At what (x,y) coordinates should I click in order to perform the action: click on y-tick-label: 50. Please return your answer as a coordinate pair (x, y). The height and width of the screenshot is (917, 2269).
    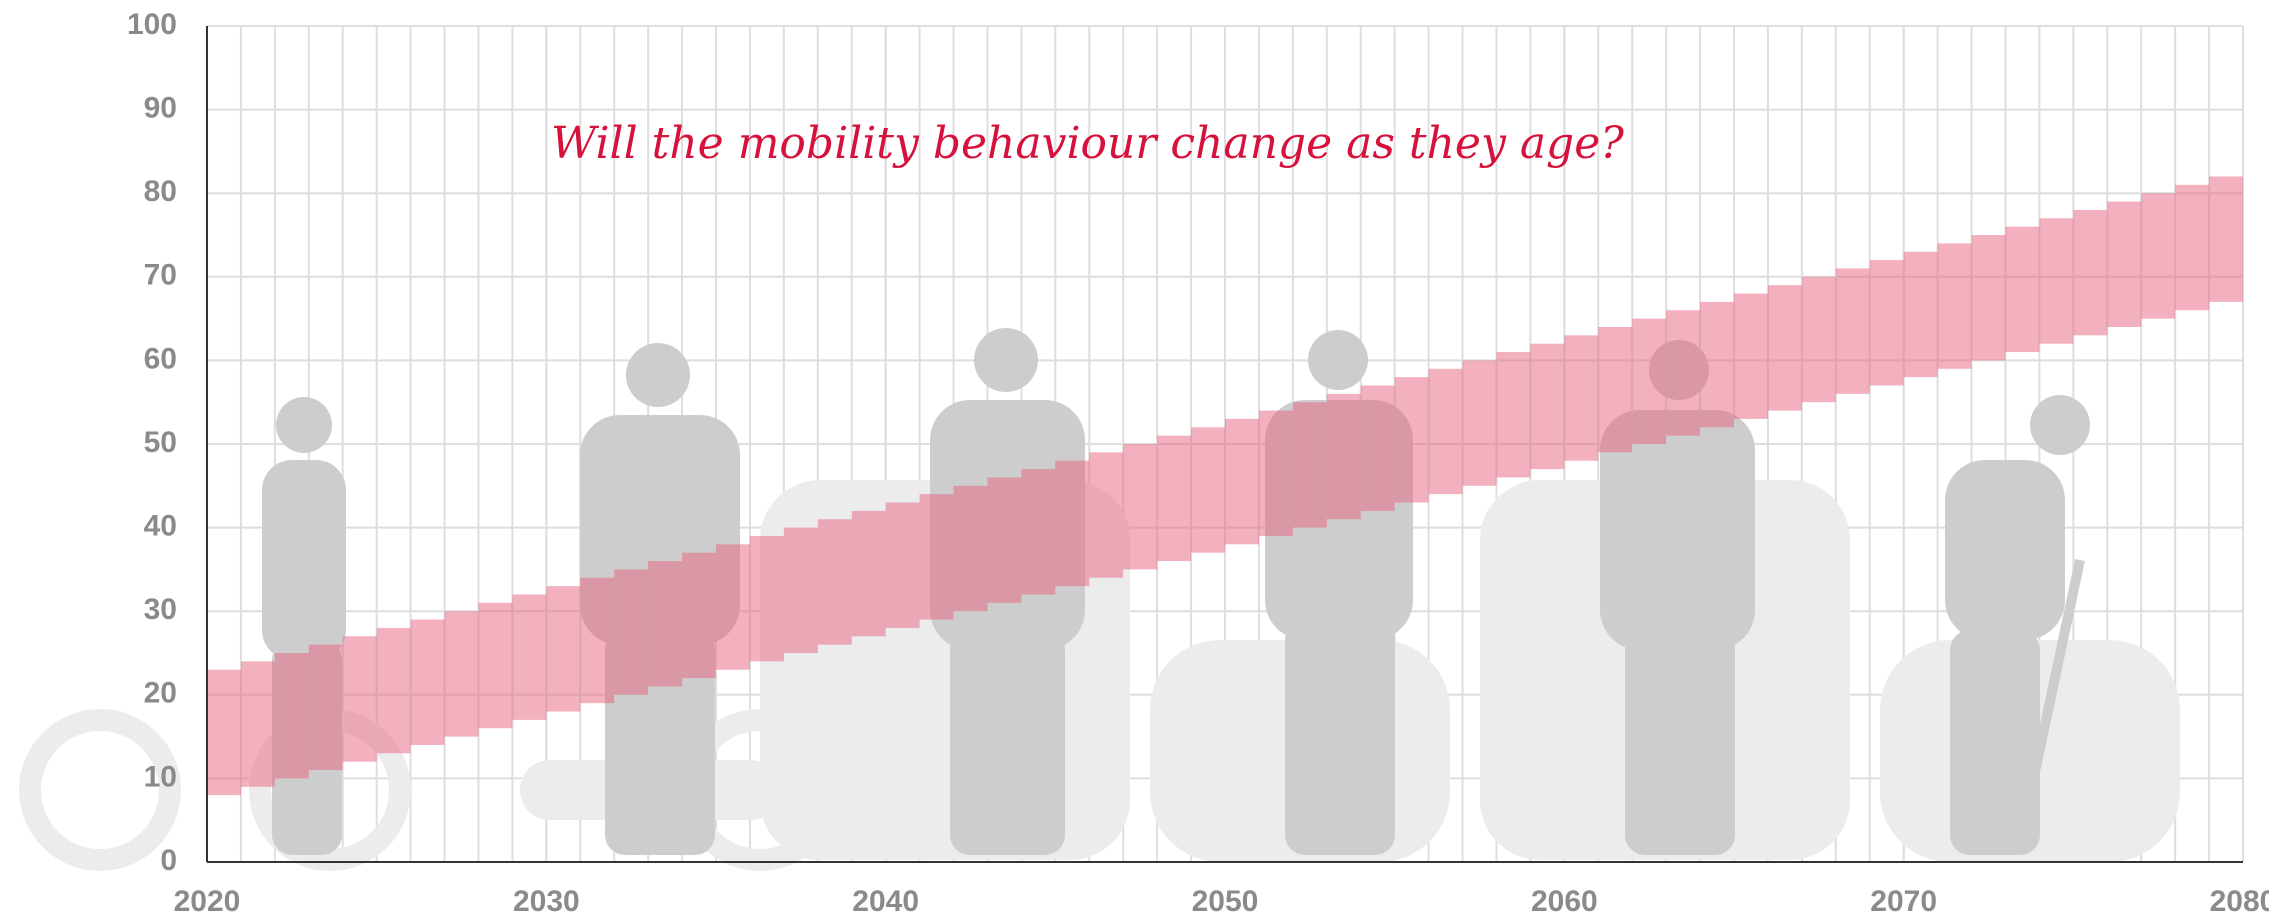
    Looking at the image, I should click on (160, 442).